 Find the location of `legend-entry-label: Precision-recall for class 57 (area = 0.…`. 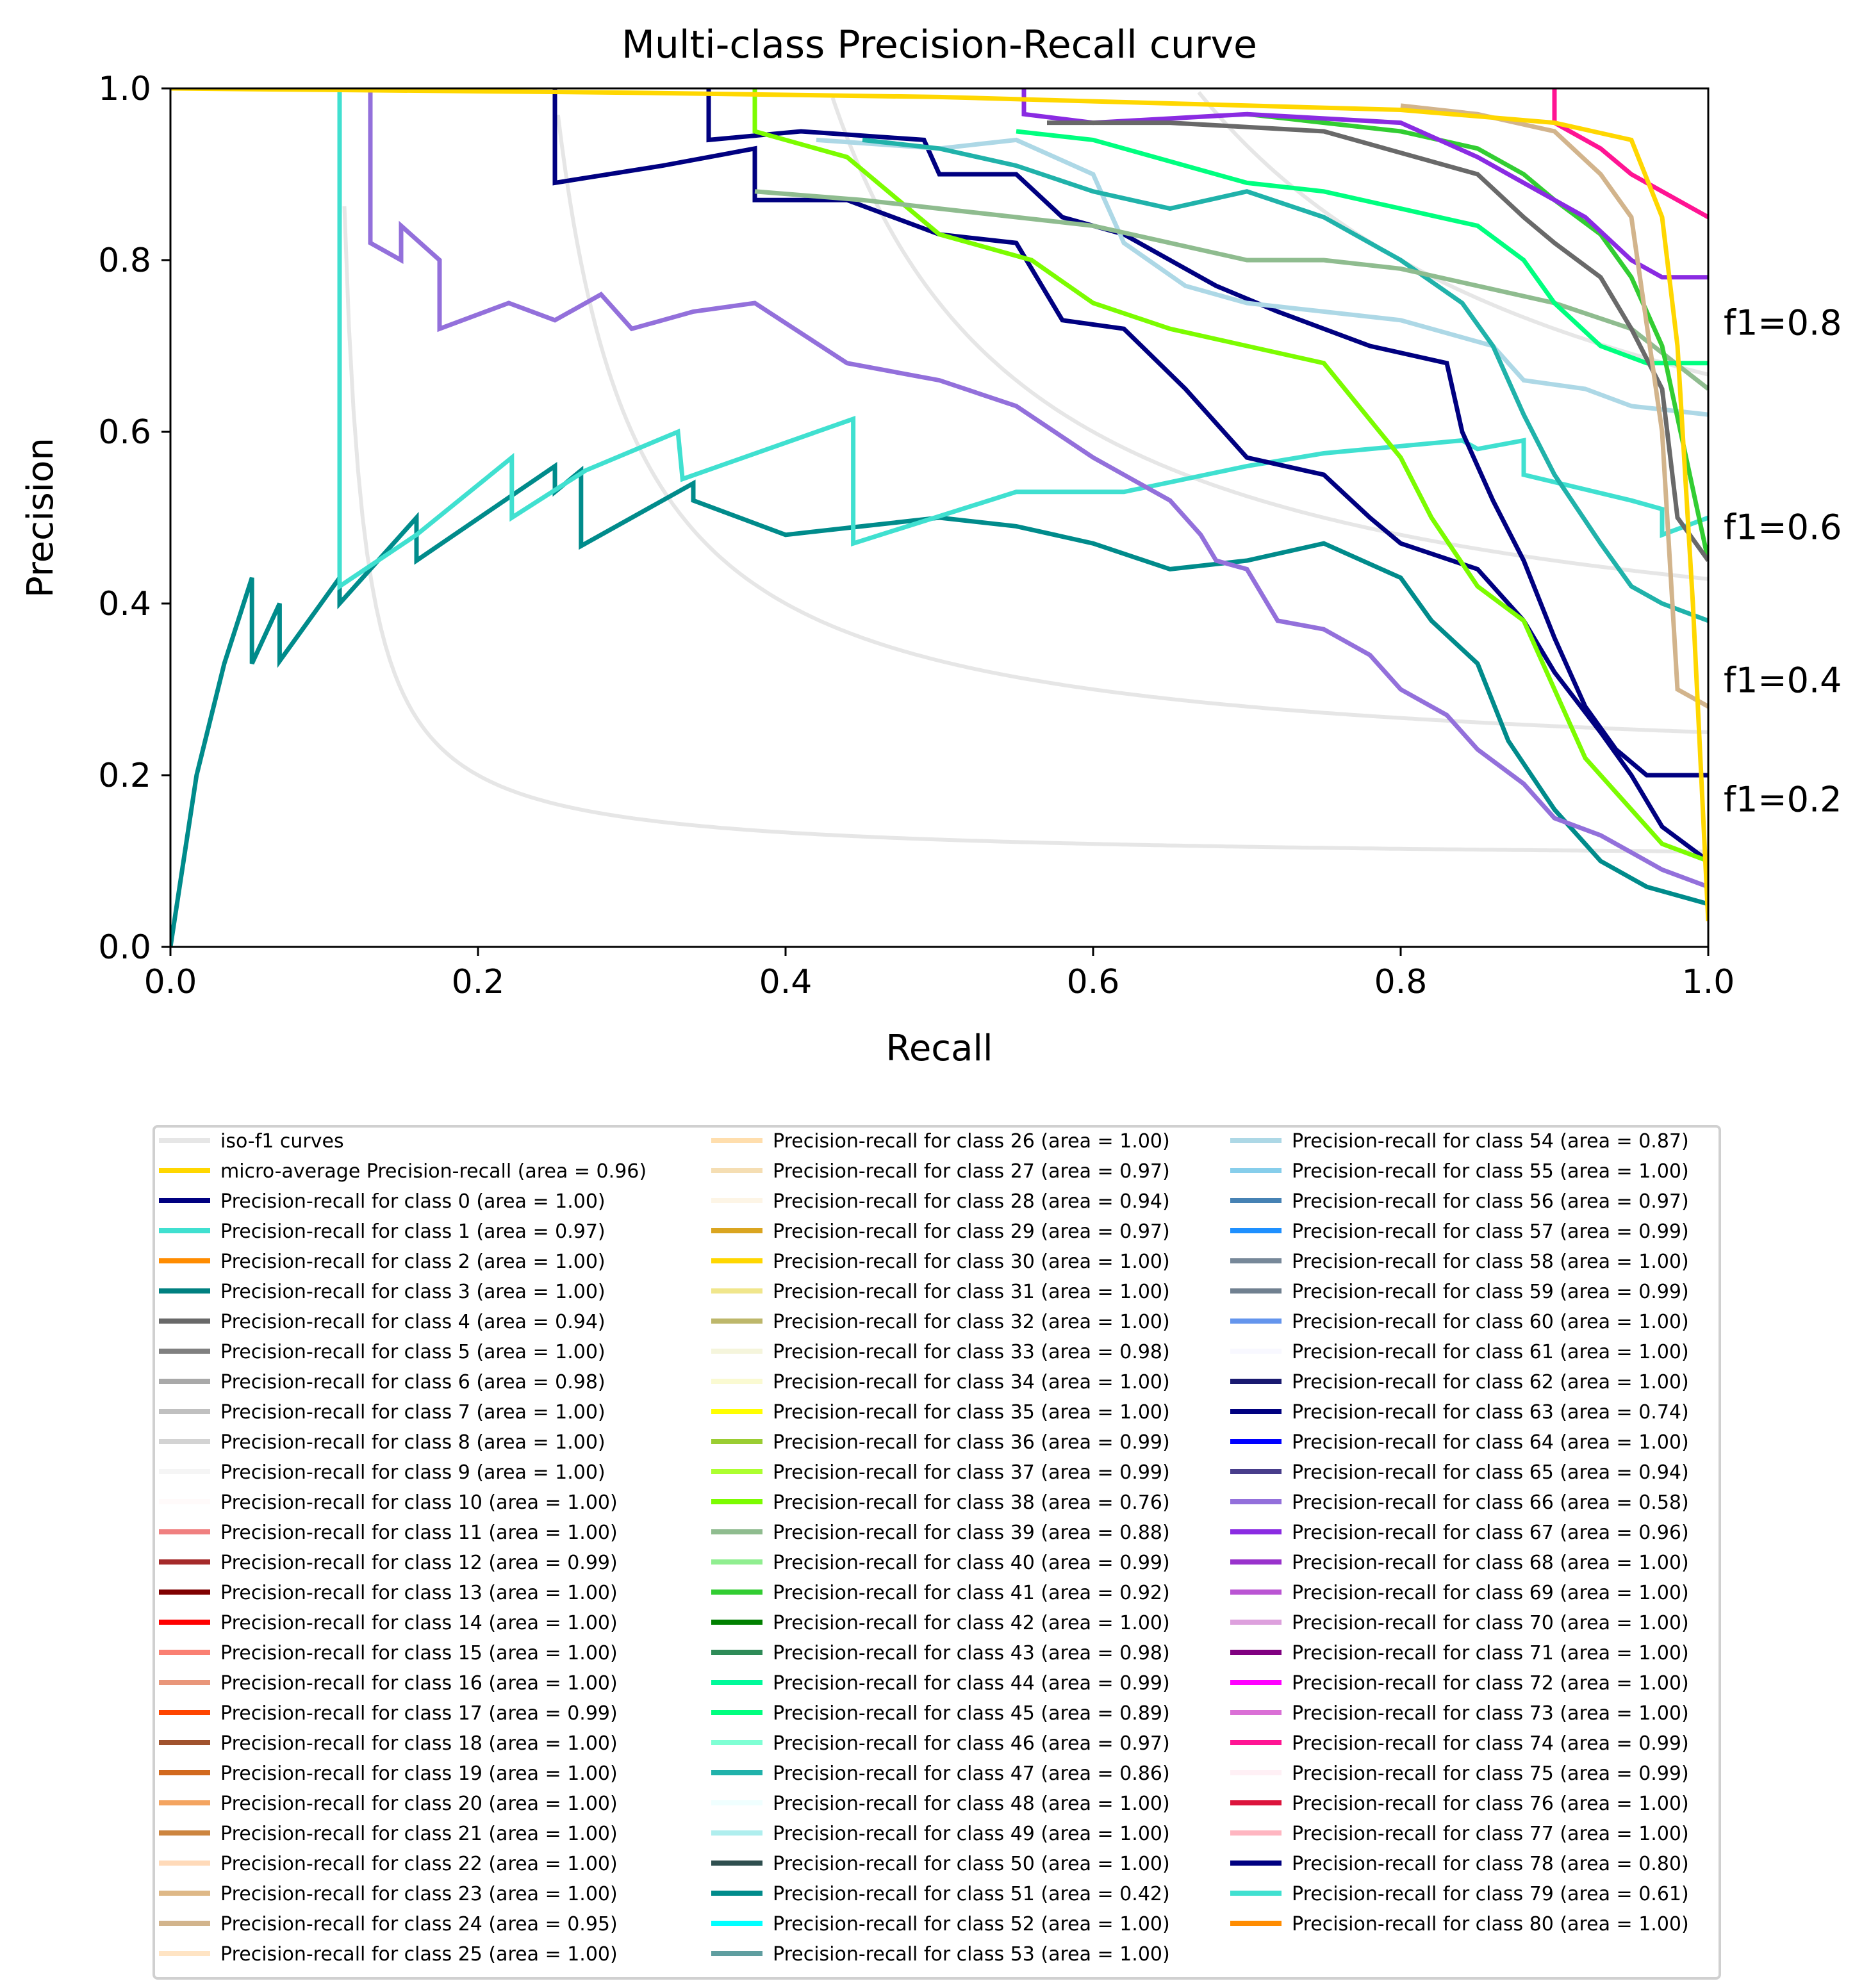

legend-entry-label: Precision-recall for class 57 (area = 0.… is located at coordinates (1490, 1231).